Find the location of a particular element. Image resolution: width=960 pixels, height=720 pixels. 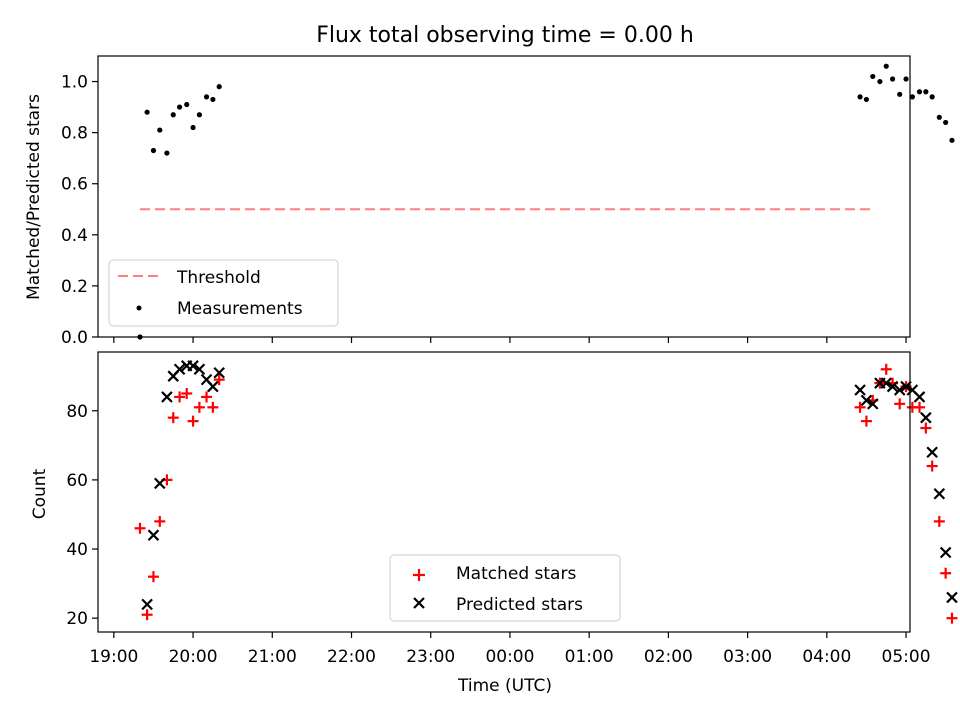

top-y-tick-label: 0.4 is located at coordinates (74, 236).